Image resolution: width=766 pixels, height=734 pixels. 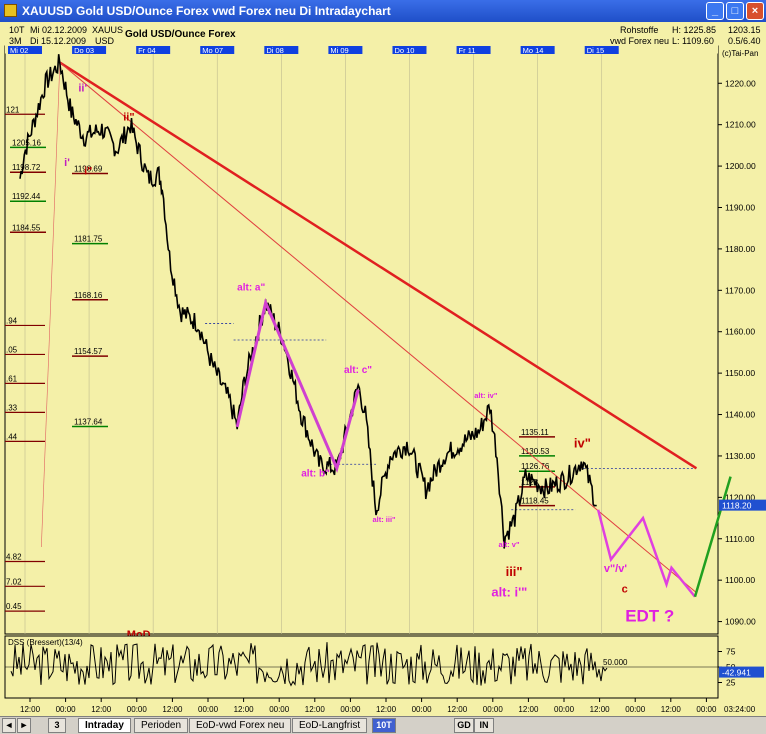 I want to click on day-label: Mi 02, so click(x=19, y=50).